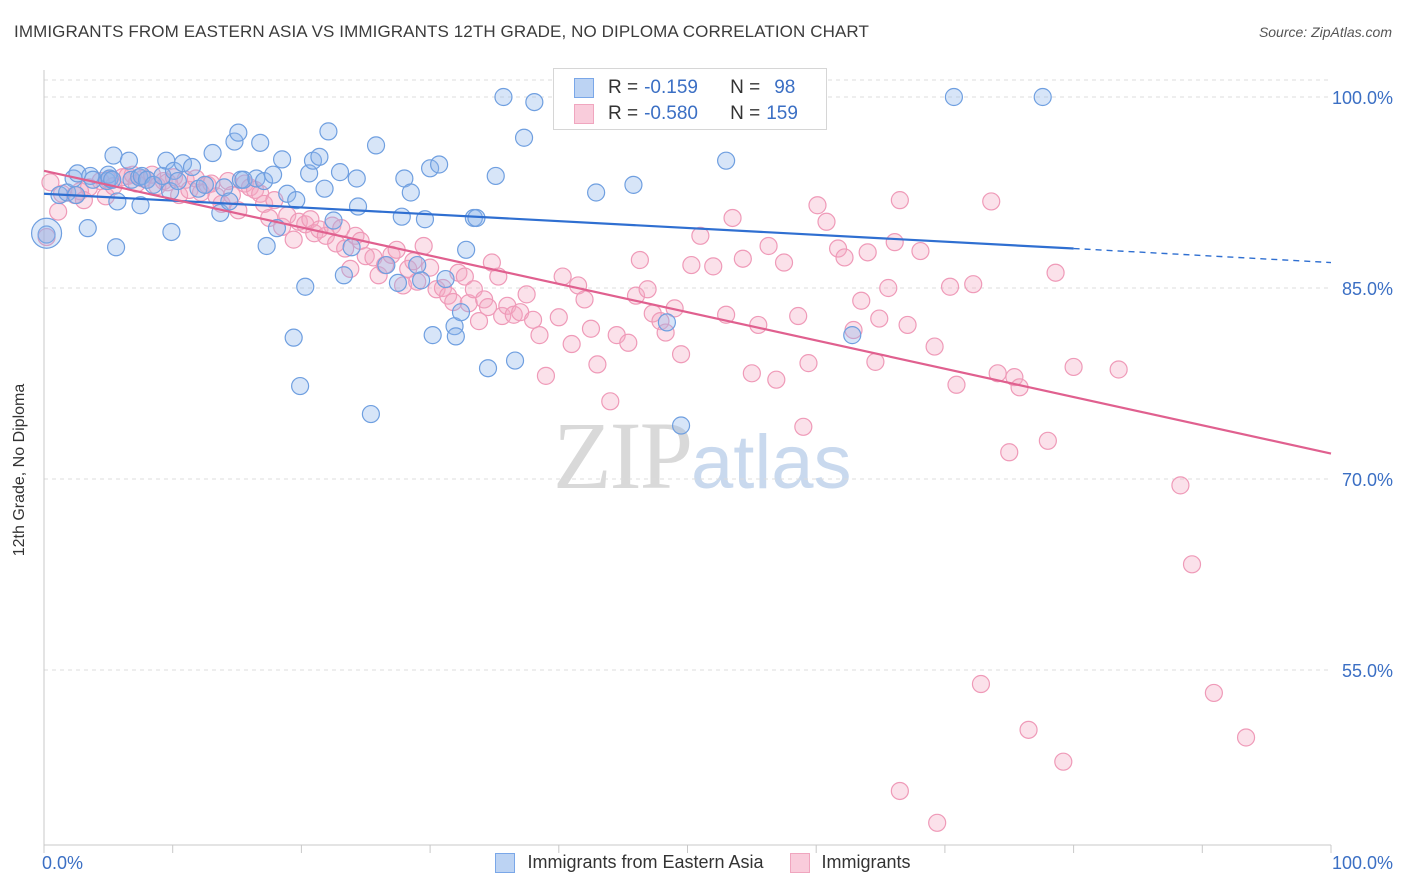  Describe the element at coordinates (558, 221) in the screenshot. I see `trendline-eastern-asia` at that location.